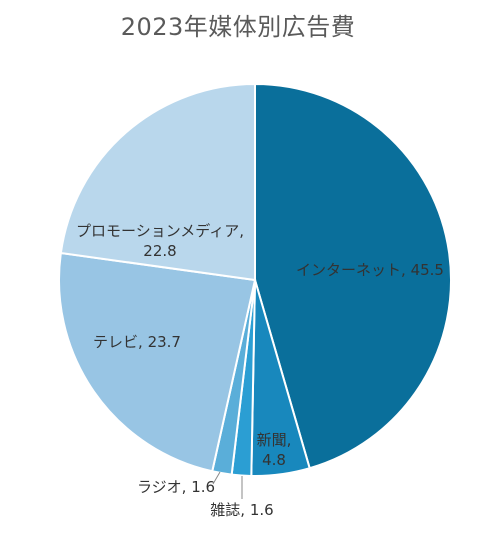 The image size is (477, 538). What do you see at coordinates (238, 27) in the screenshot?
I see `chart-title: 2023年媒体別広告費` at bounding box center [238, 27].